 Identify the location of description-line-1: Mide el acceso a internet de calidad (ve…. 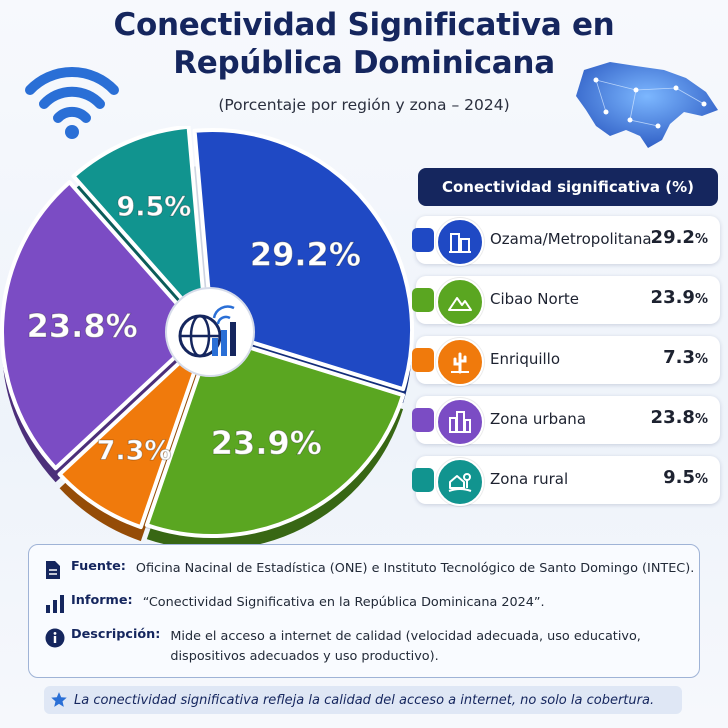
(405, 636).